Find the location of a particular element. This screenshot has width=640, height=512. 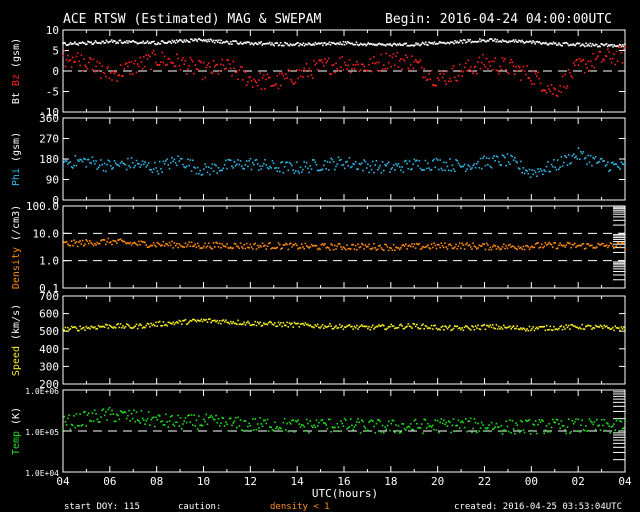

series-bt is located at coordinates (344, 42).